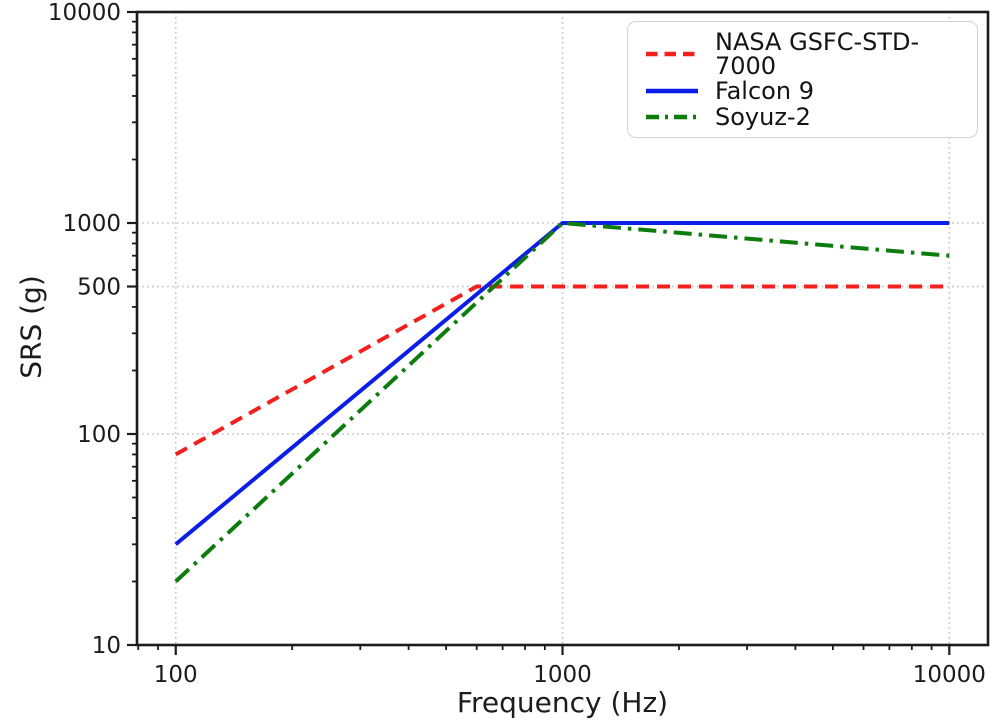  What do you see at coordinates (764, 91) in the screenshot?
I see `legend-label: Falcon 9` at bounding box center [764, 91].